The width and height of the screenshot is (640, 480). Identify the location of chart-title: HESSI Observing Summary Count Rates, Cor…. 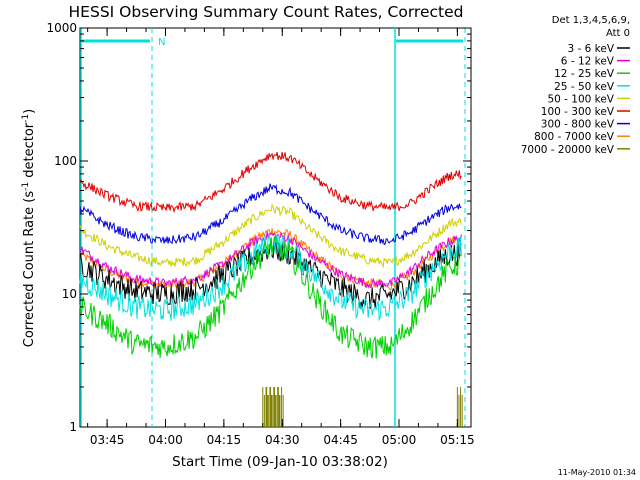
(266, 12).